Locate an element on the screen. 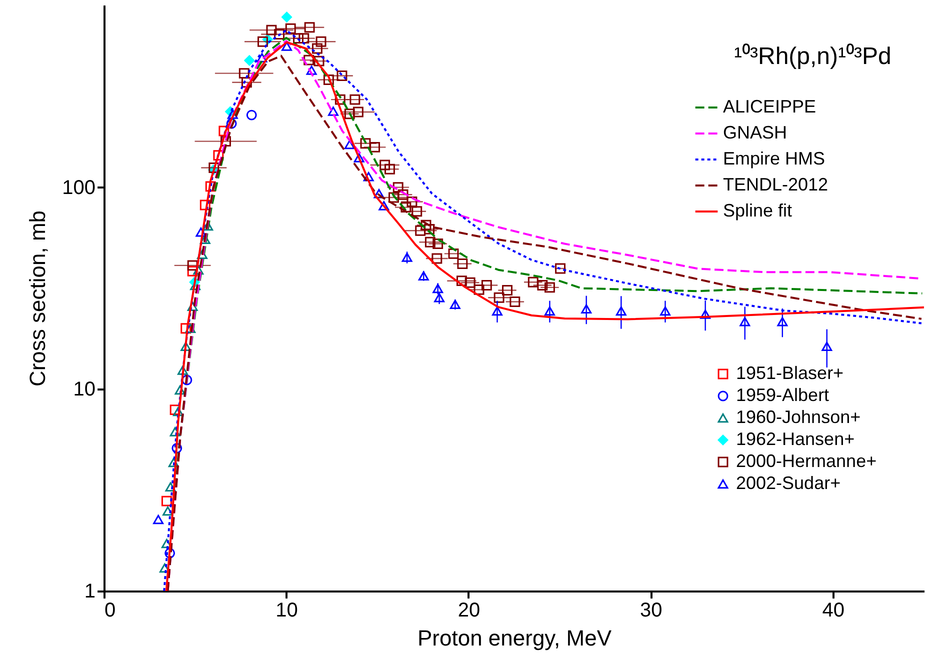 This screenshot has height=667, width=925. x-axis-title: Proton energy, MeV is located at coordinates (514, 638).